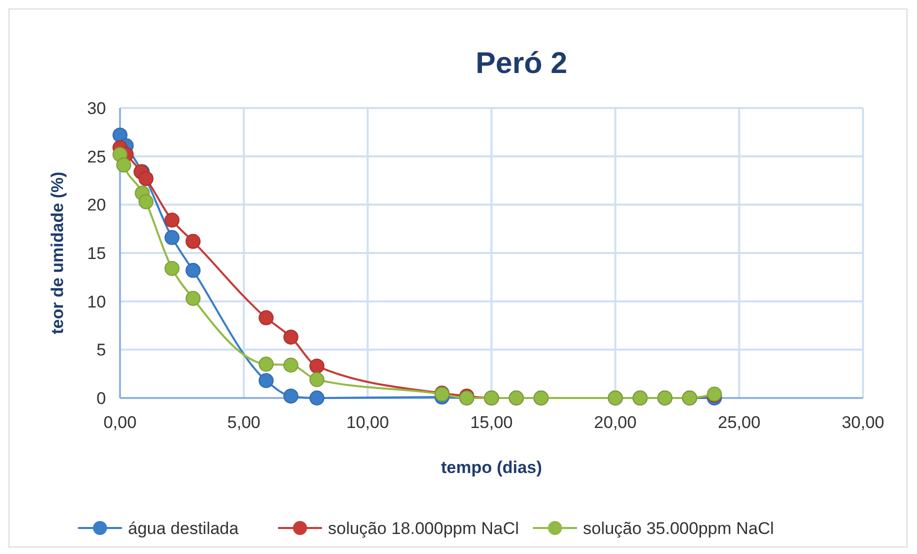  Describe the element at coordinates (491, 467) in the screenshot. I see `x-axis-title: tempo (dias)` at that location.